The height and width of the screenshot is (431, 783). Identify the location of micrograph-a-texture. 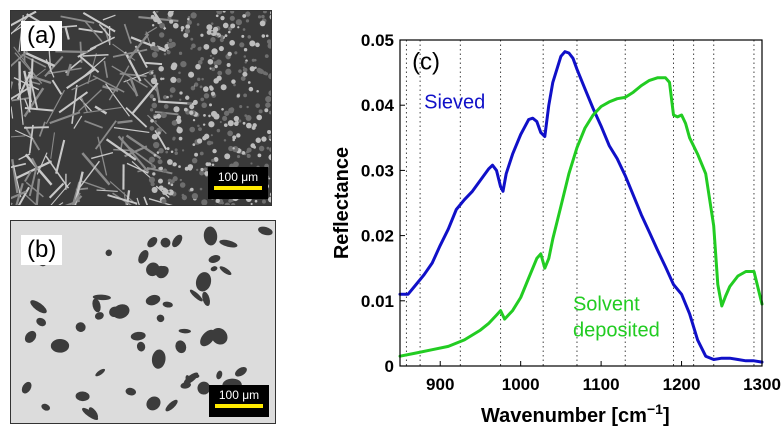
(141, 108).